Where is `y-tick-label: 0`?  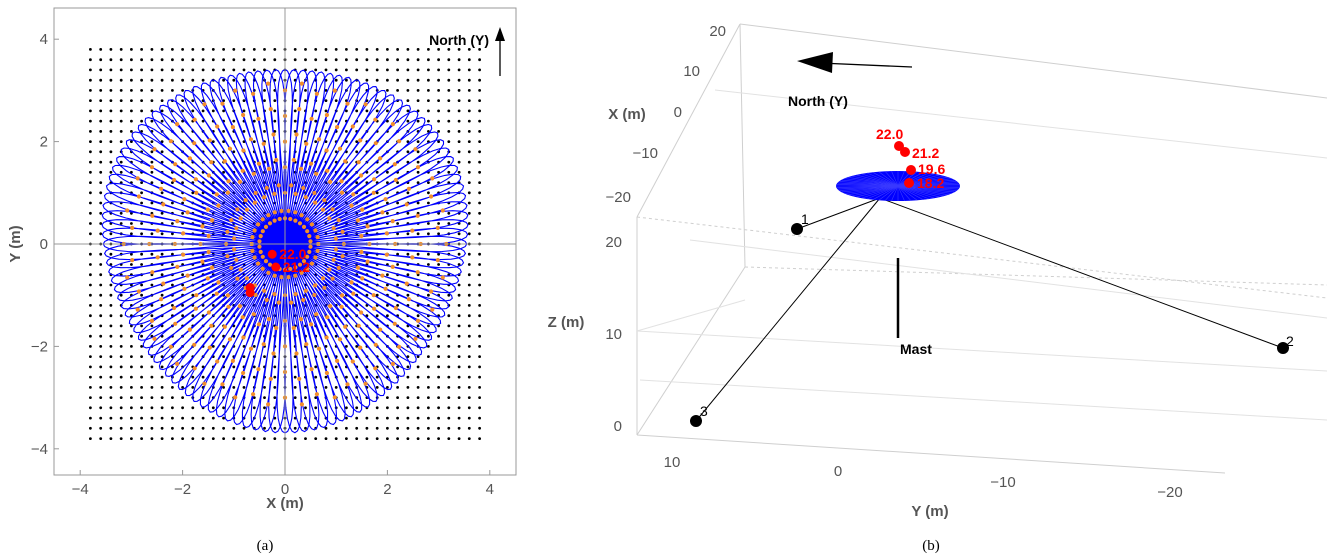
y-tick-label: 0 is located at coordinates (44, 244).